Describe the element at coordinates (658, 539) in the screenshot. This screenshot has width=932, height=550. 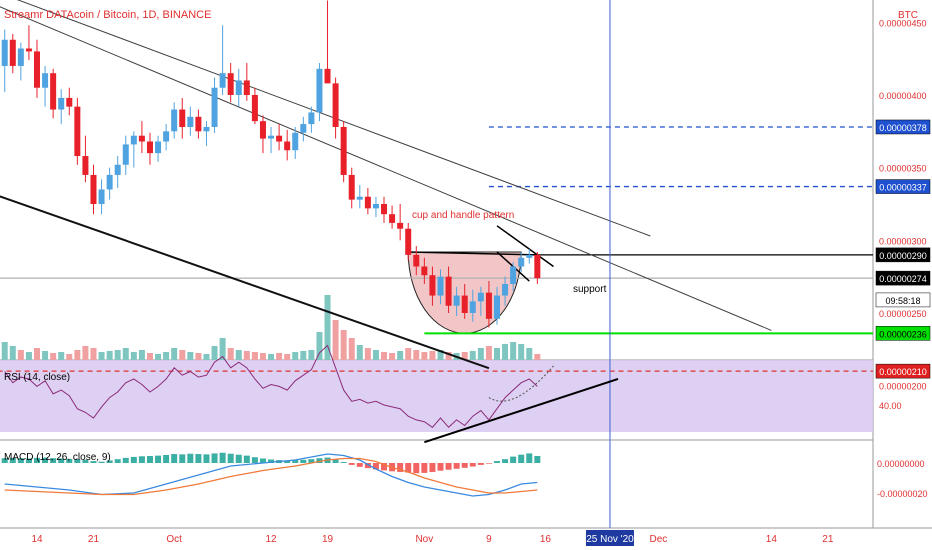
I see `time-tick-label: Dec` at that location.